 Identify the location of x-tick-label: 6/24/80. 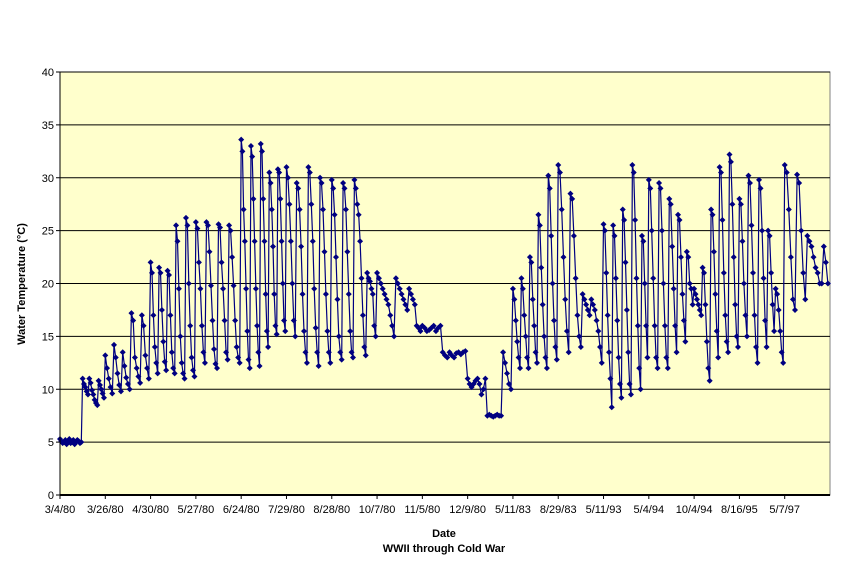
(241, 510).